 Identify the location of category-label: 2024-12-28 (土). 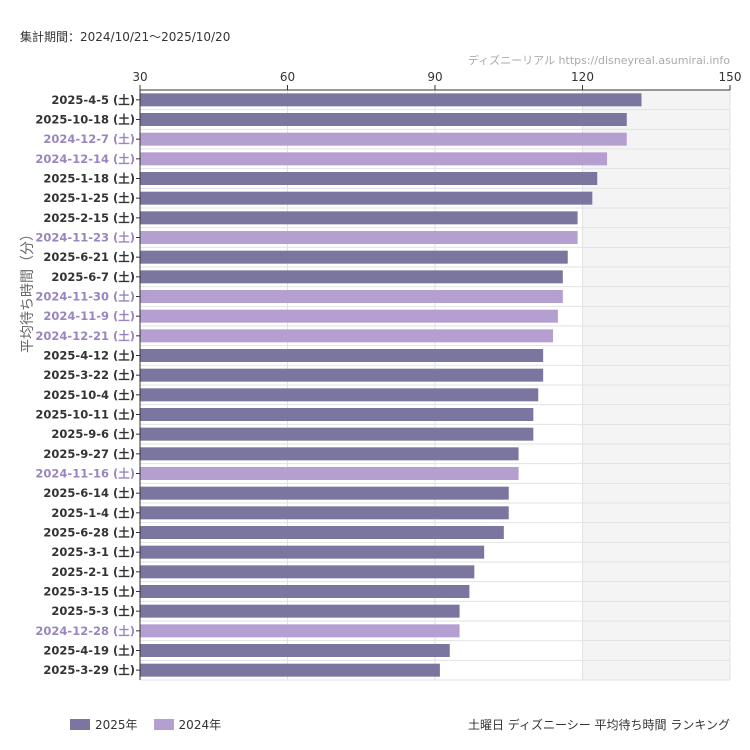
(85, 631).